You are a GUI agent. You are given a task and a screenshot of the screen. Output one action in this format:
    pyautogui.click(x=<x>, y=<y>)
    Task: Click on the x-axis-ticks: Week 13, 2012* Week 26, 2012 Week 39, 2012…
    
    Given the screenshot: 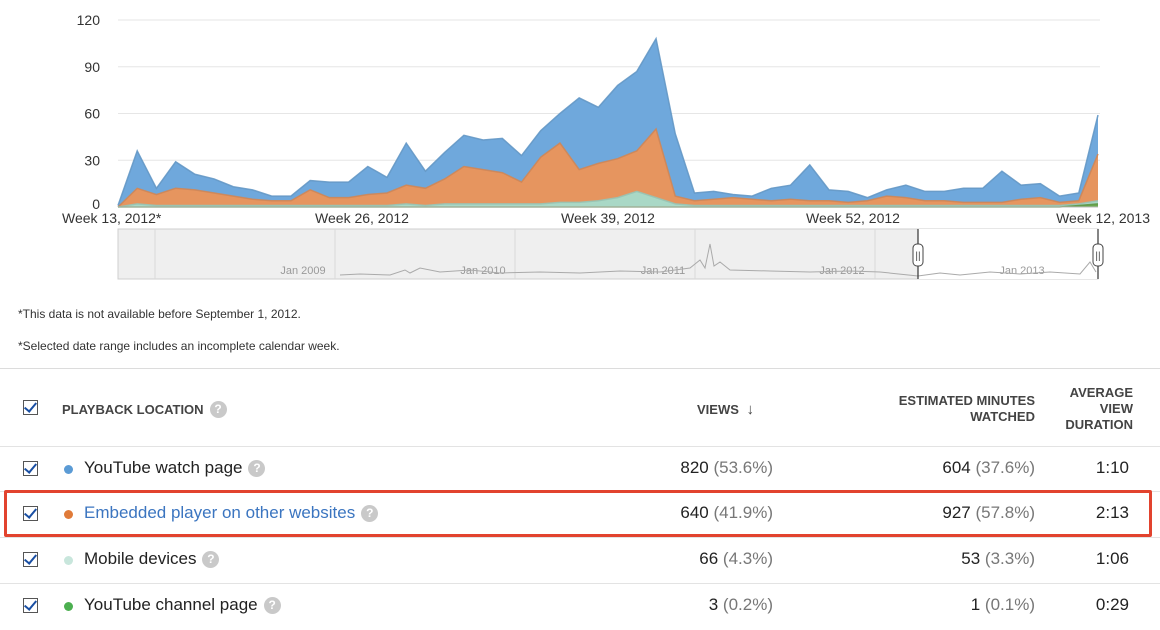 What is the action you would take?
    pyautogui.click(x=606, y=218)
    